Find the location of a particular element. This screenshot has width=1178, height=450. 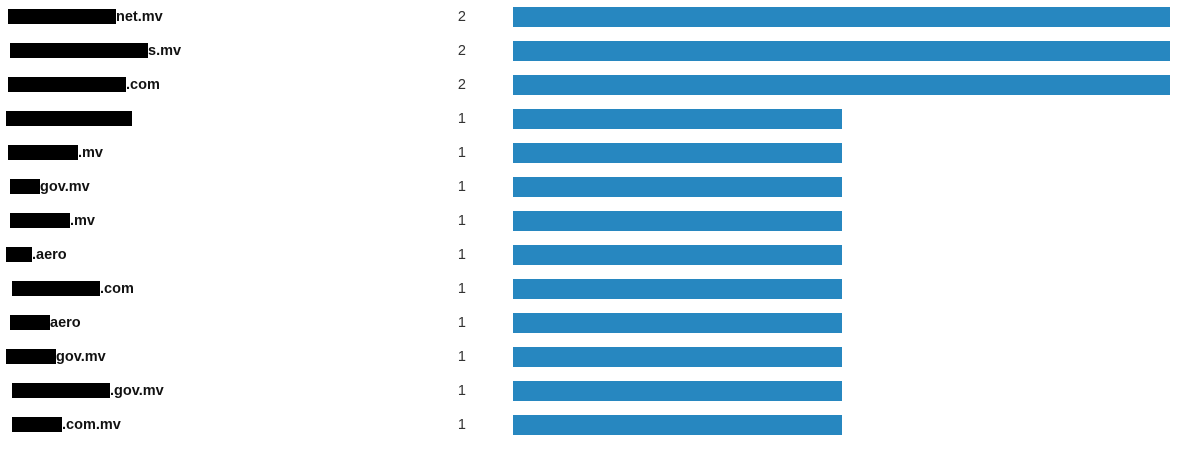

domain-label-text: net.mv is located at coordinates (139, 17).